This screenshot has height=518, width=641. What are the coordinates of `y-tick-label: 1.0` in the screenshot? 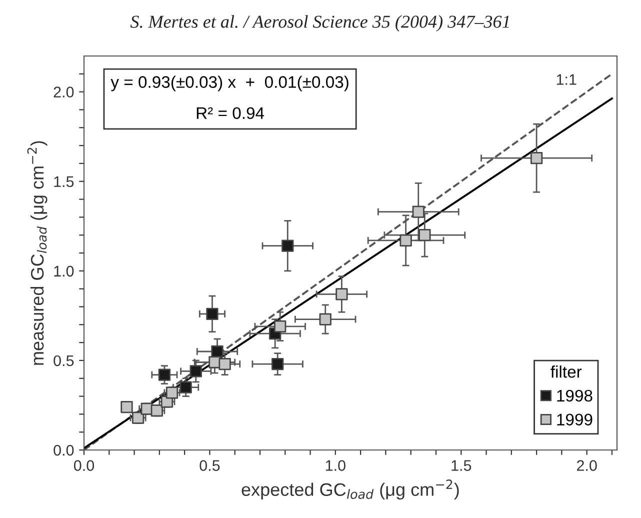 It's located at (64, 271).